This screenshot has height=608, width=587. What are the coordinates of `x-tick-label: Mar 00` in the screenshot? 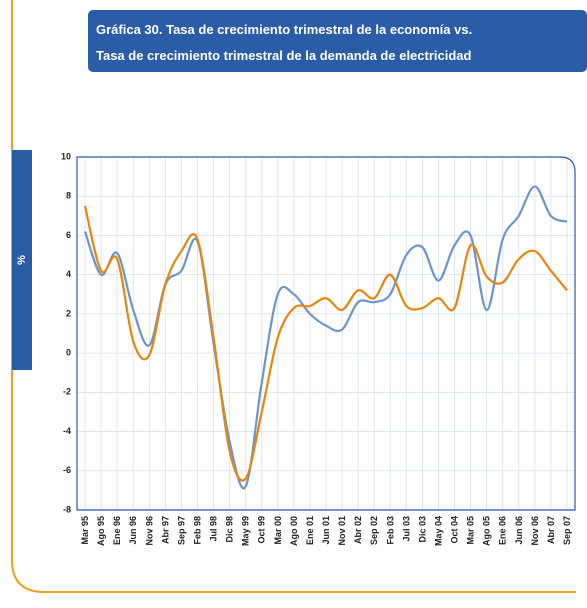 It's located at (278, 530).